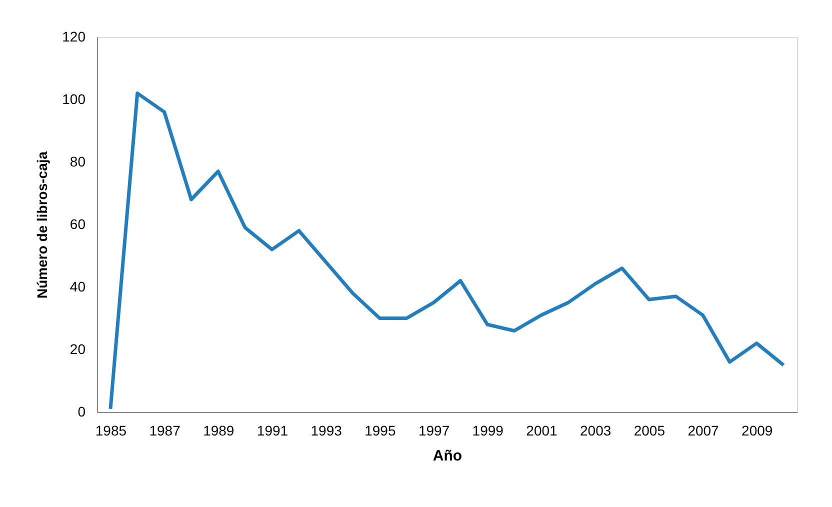  What do you see at coordinates (111, 430) in the screenshot?
I see `x-tick-label: 1985` at bounding box center [111, 430].